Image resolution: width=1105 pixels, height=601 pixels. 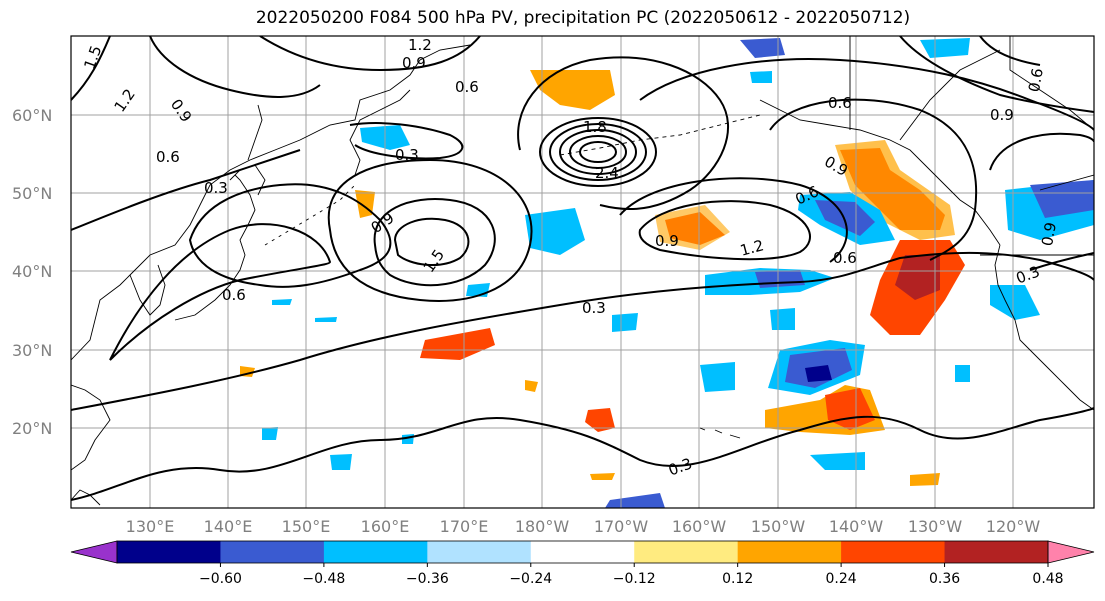 I want to click on lon-label: 130°E, so click(x=150, y=526).